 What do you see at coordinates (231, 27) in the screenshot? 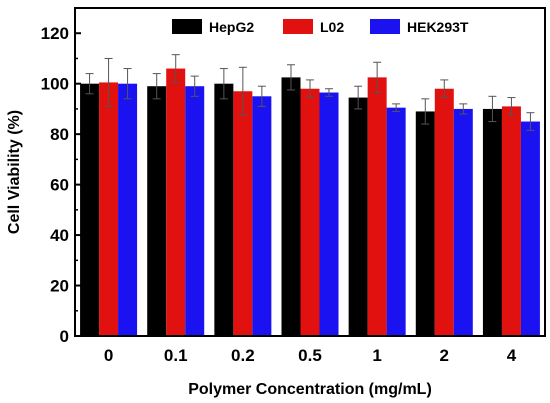
I see `legend-label-hepg2: HepG2` at bounding box center [231, 27].